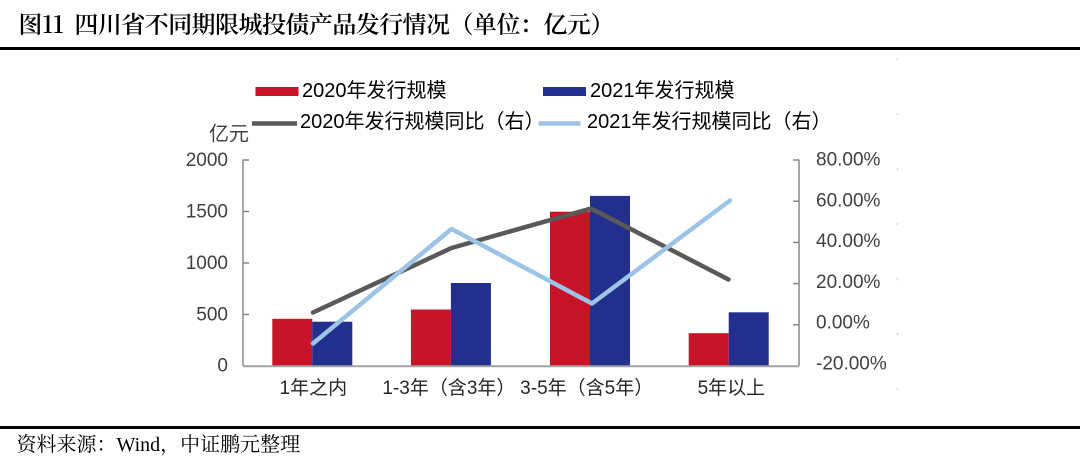  What do you see at coordinates (709, 121) in the screenshot?
I see `svg-text: 2021年发行规模同比（右）` at bounding box center [709, 121].